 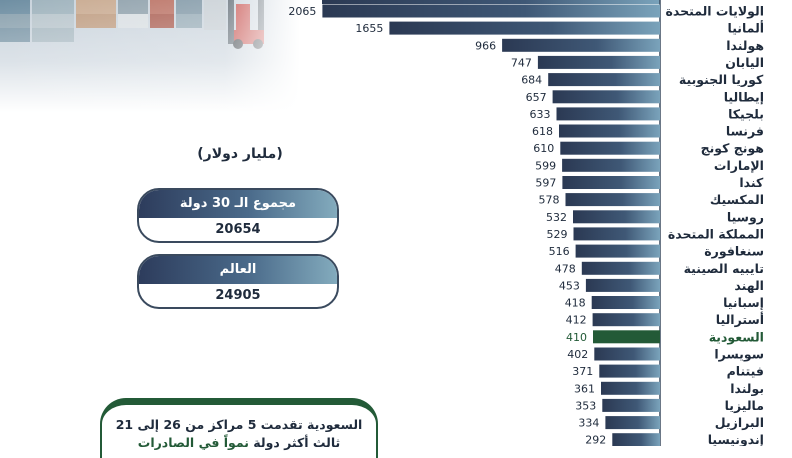 What do you see at coordinates (238, 295) in the screenshot?
I see `world-total-value: 24905` at bounding box center [238, 295].